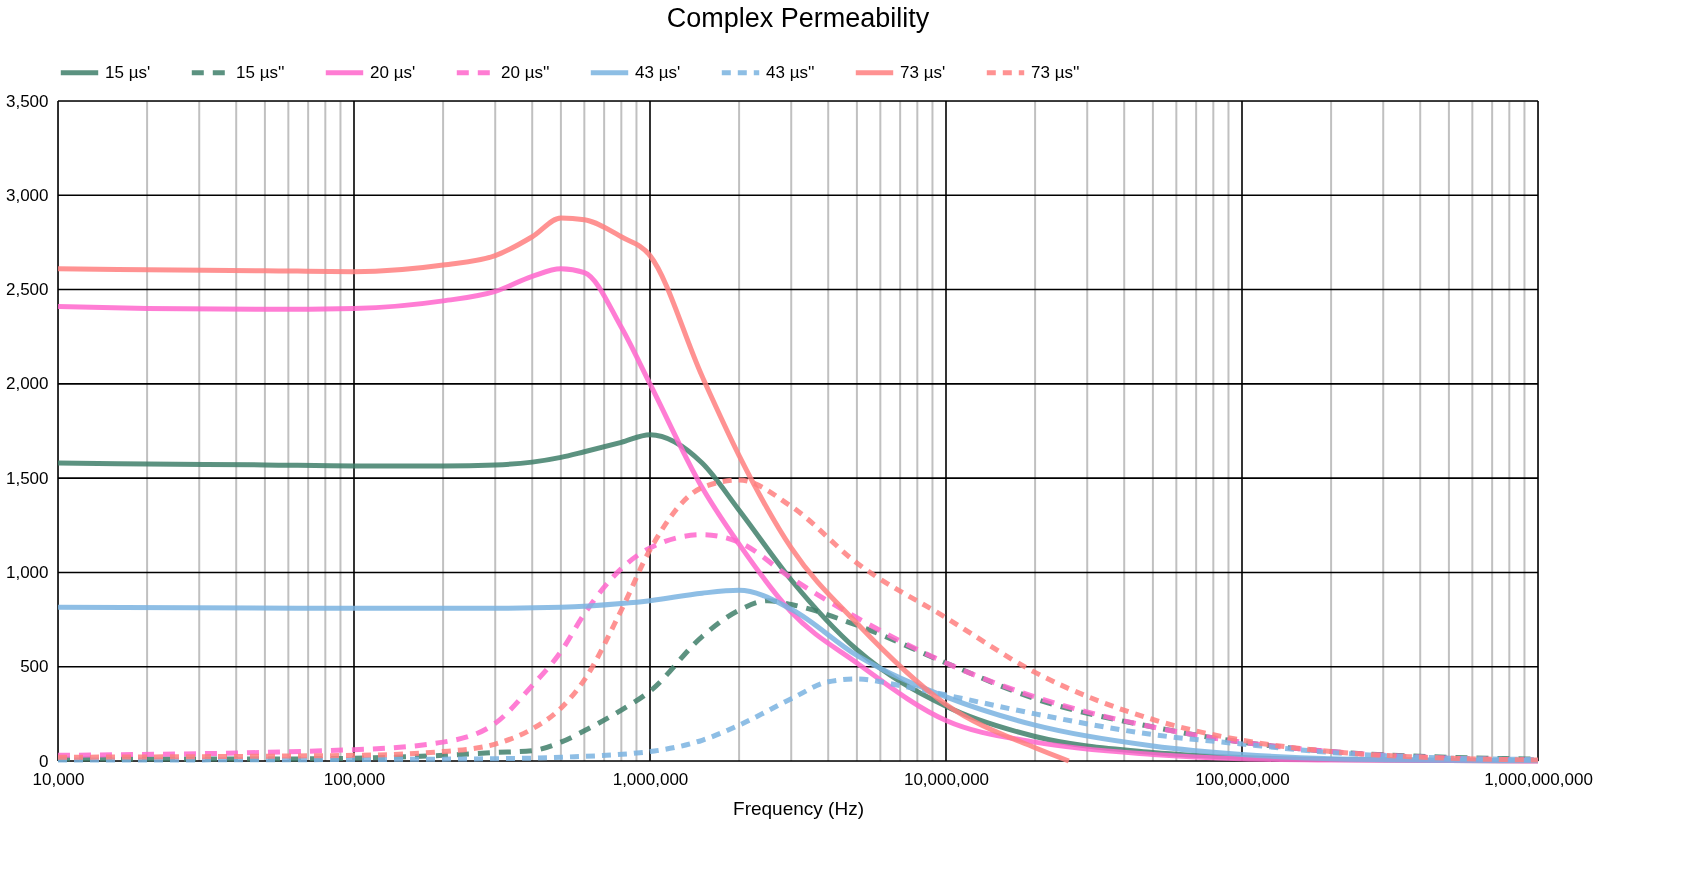  I want to click on y-tick-label: 2,500, so click(27, 290).